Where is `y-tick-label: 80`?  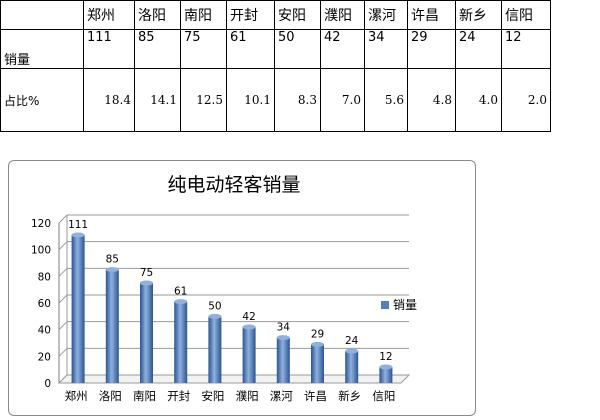
y-tick-label: 80 is located at coordinates (44, 277).